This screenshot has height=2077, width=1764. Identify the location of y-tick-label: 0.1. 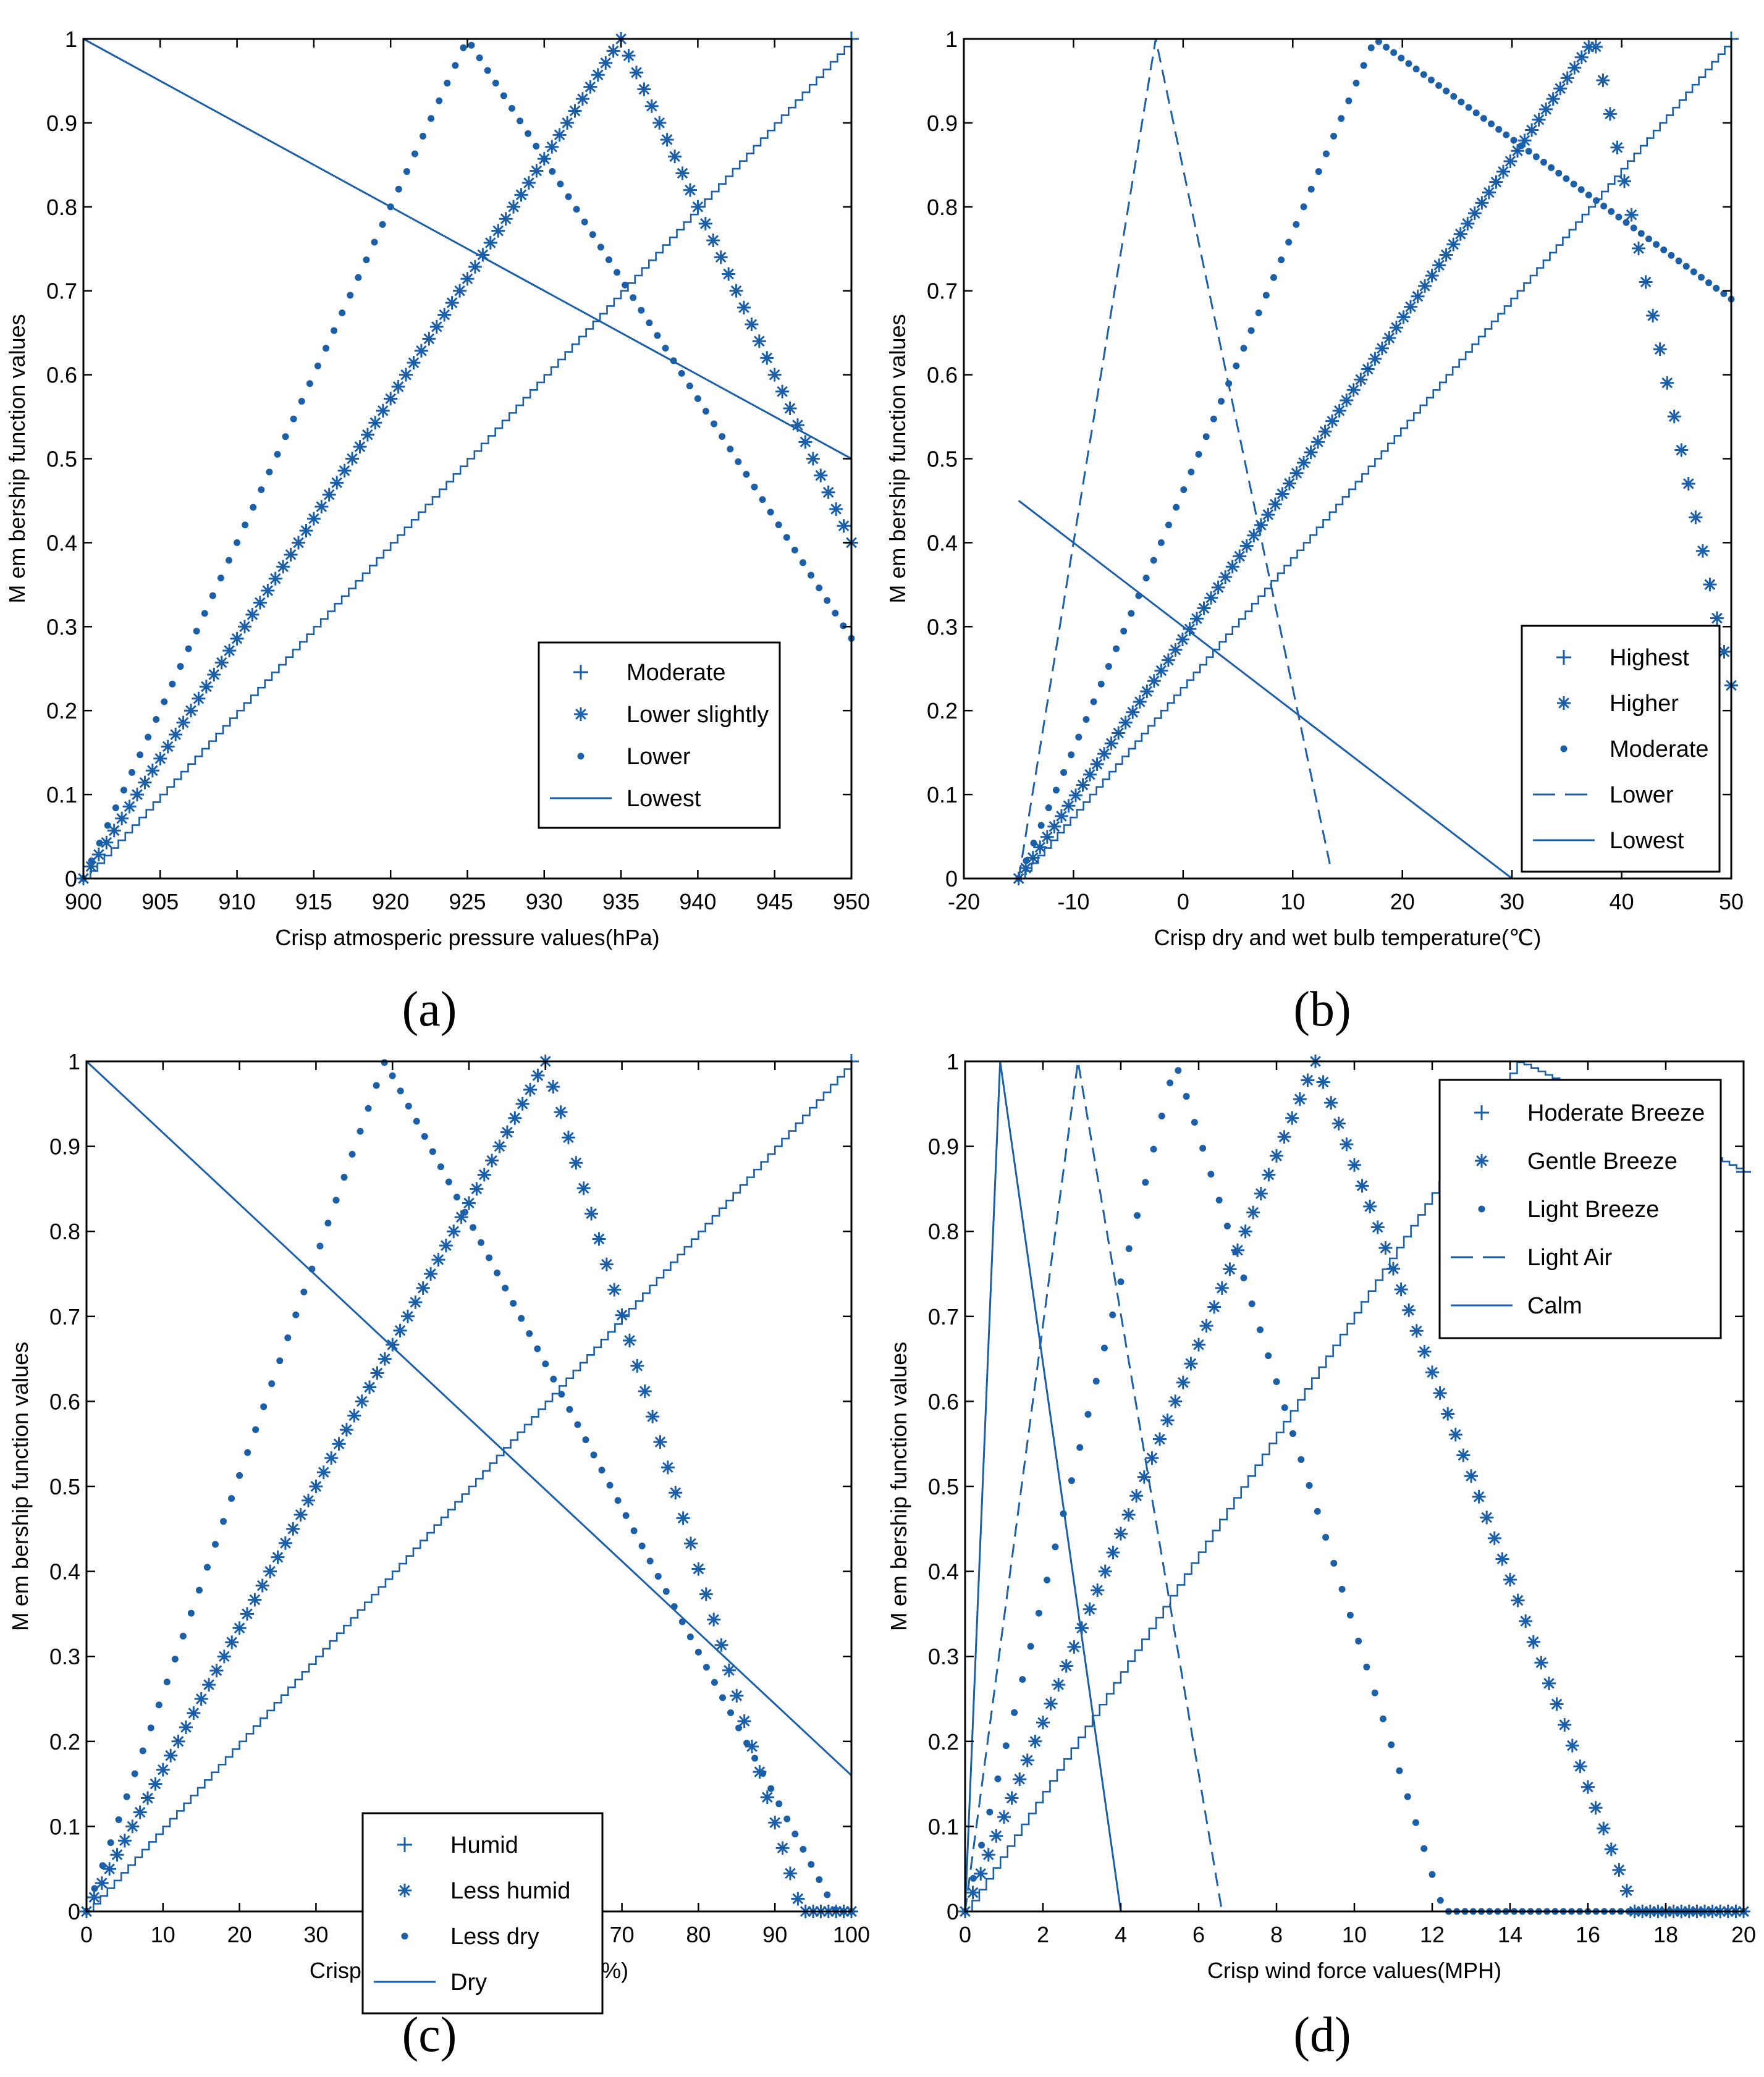
(943, 1826).